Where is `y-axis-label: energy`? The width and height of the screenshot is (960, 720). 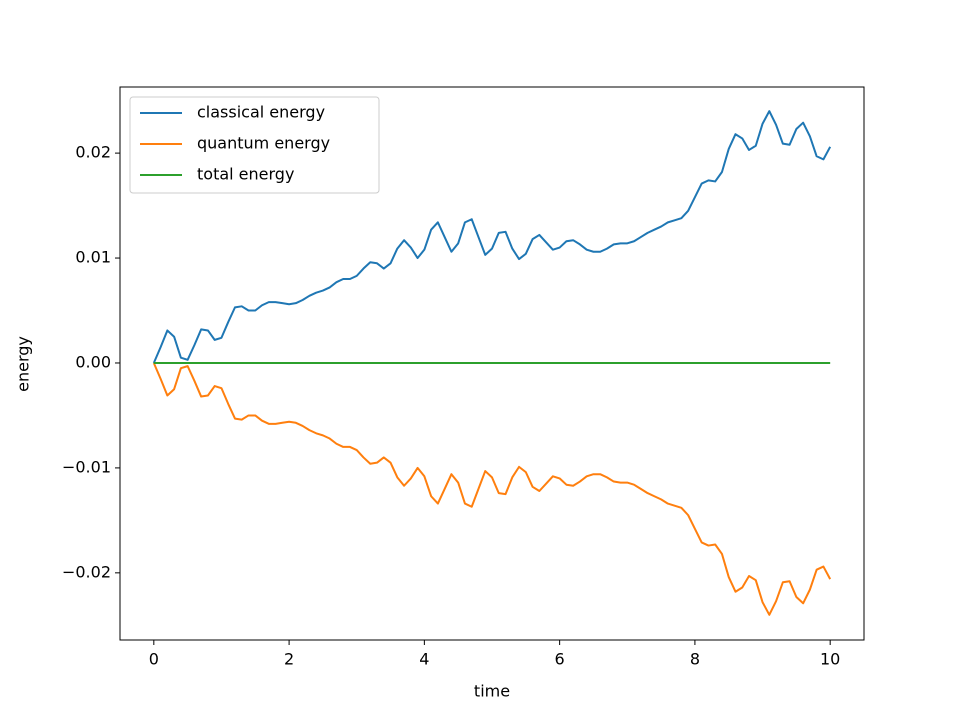 y-axis-label: energy is located at coordinates (23, 364).